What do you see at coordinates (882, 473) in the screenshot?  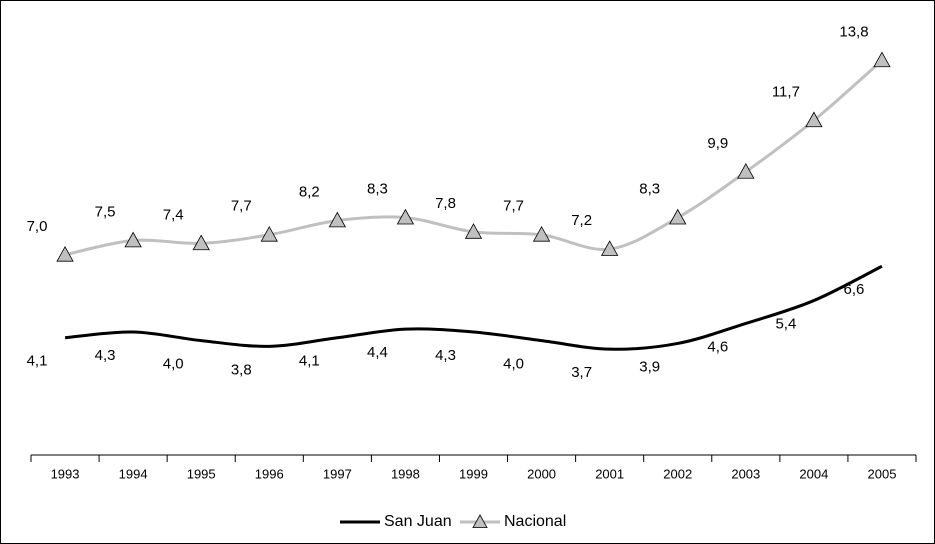 I see `x-tick-label: 2005` at bounding box center [882, 473].